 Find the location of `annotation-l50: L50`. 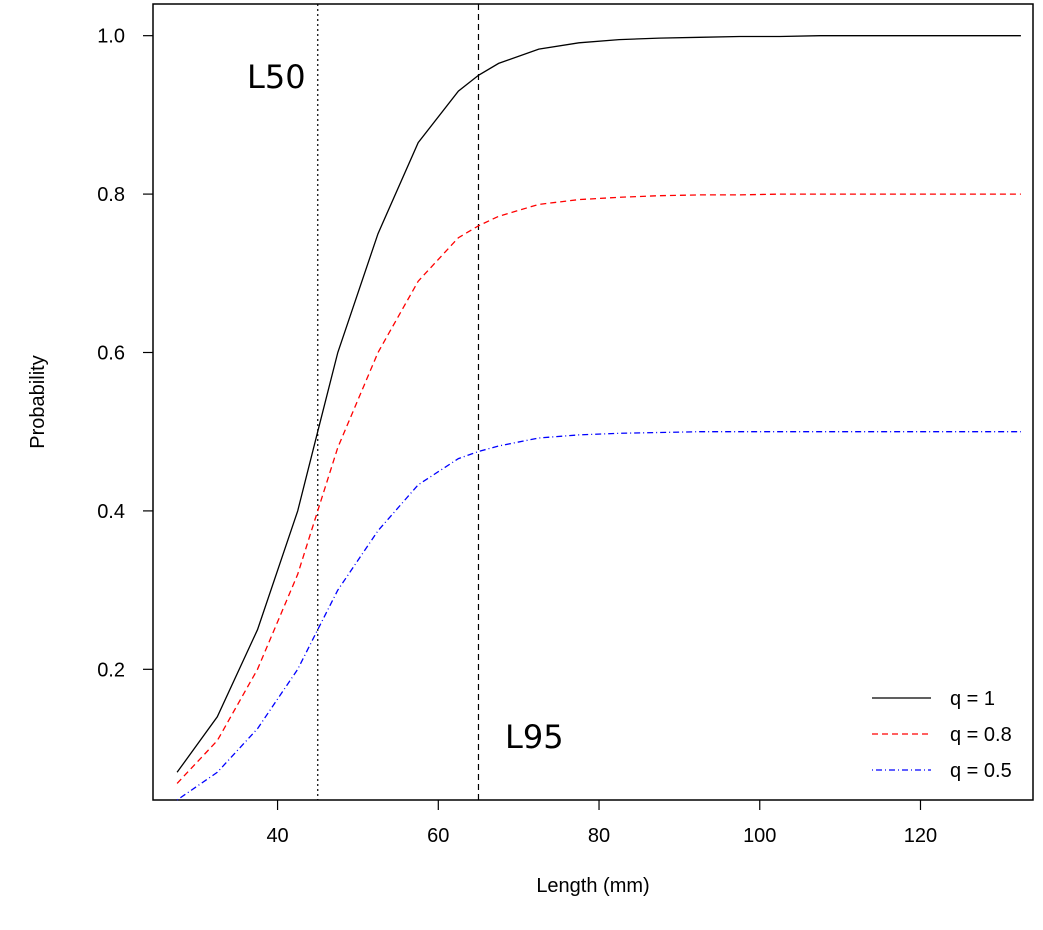

annotation-l50: L50 is located at coordinates (276, 77).